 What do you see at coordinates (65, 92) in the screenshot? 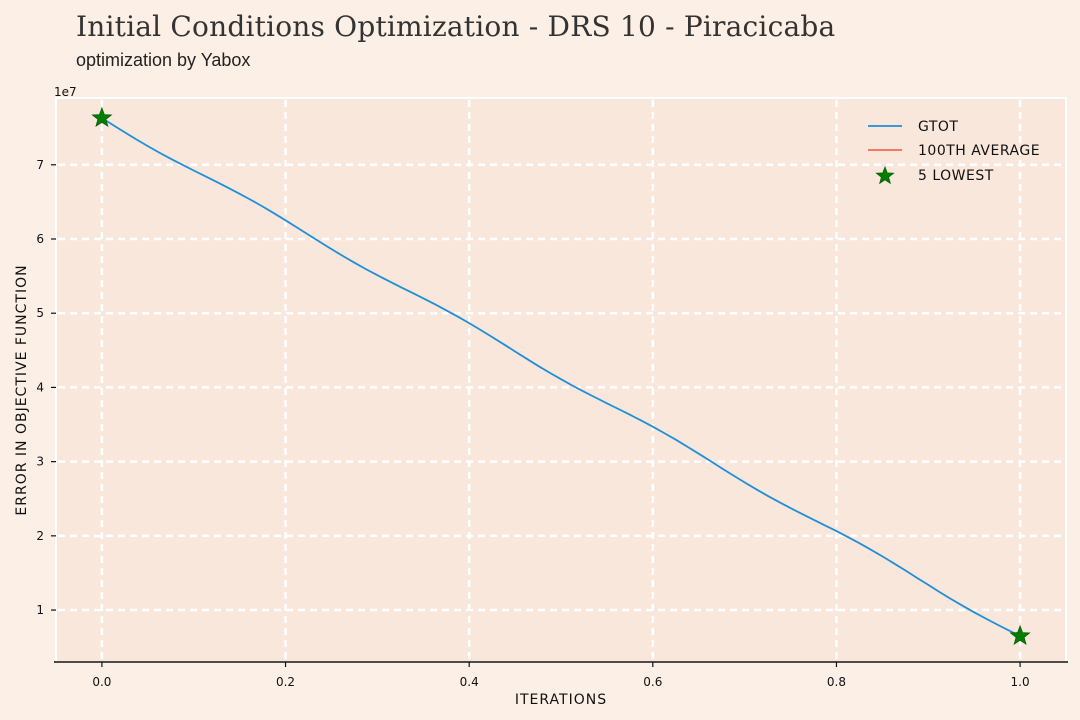
I see `y-axis-scale-label: 1e7` at bounding box center [65, 92].